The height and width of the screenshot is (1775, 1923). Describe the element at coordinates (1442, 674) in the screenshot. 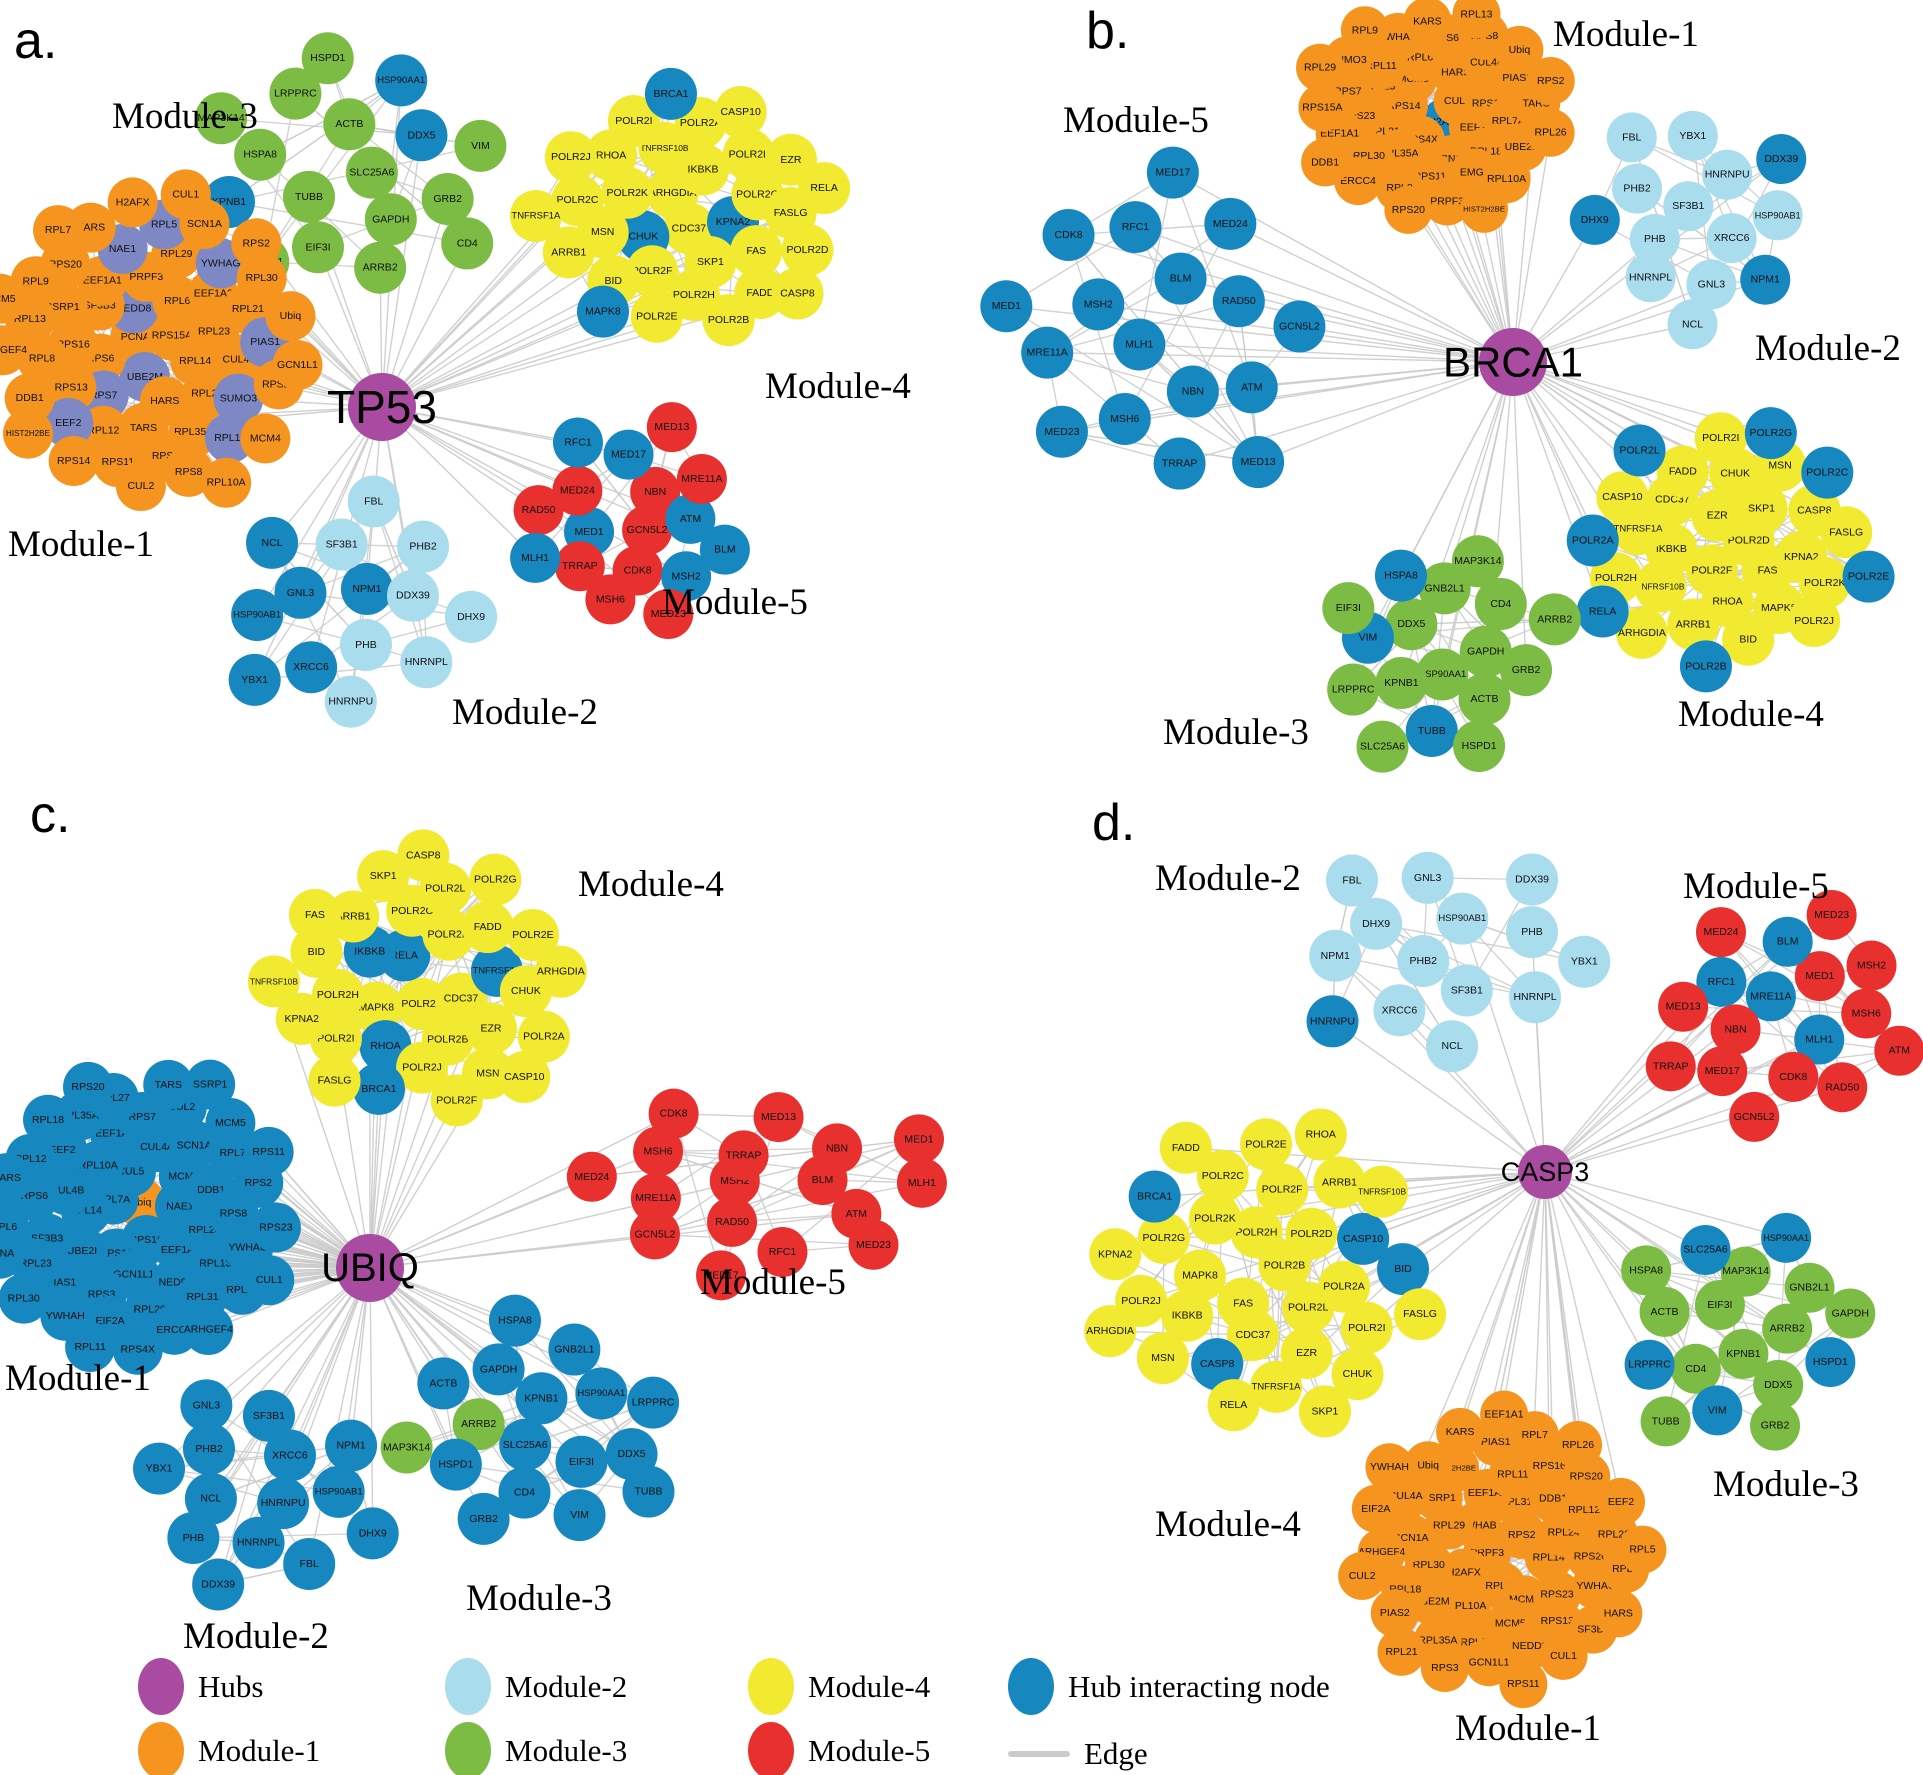

I see `node-label: HSP90AA1` at that location.